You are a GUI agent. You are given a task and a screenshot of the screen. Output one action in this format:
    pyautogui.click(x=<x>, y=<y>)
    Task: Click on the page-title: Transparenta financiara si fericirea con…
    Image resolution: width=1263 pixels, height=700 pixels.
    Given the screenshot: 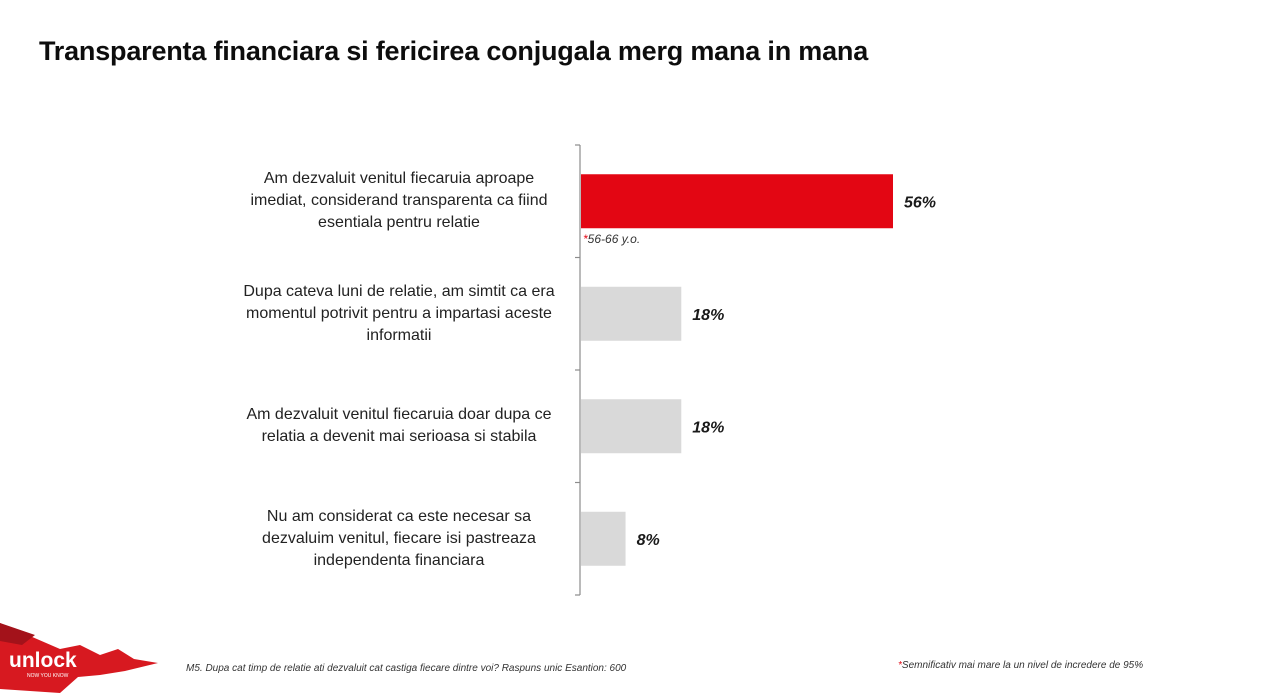 What is the action you would take?
    pyautogui.click(x=454, y=51)
    